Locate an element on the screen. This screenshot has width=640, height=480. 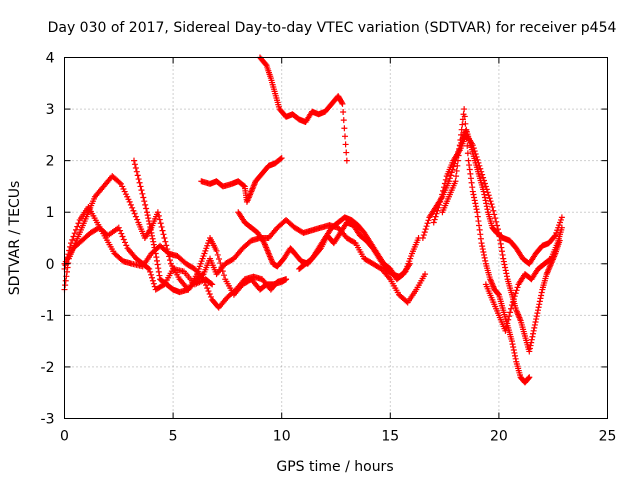
y-tick-label: -2 is located at coordinates (48, 368).